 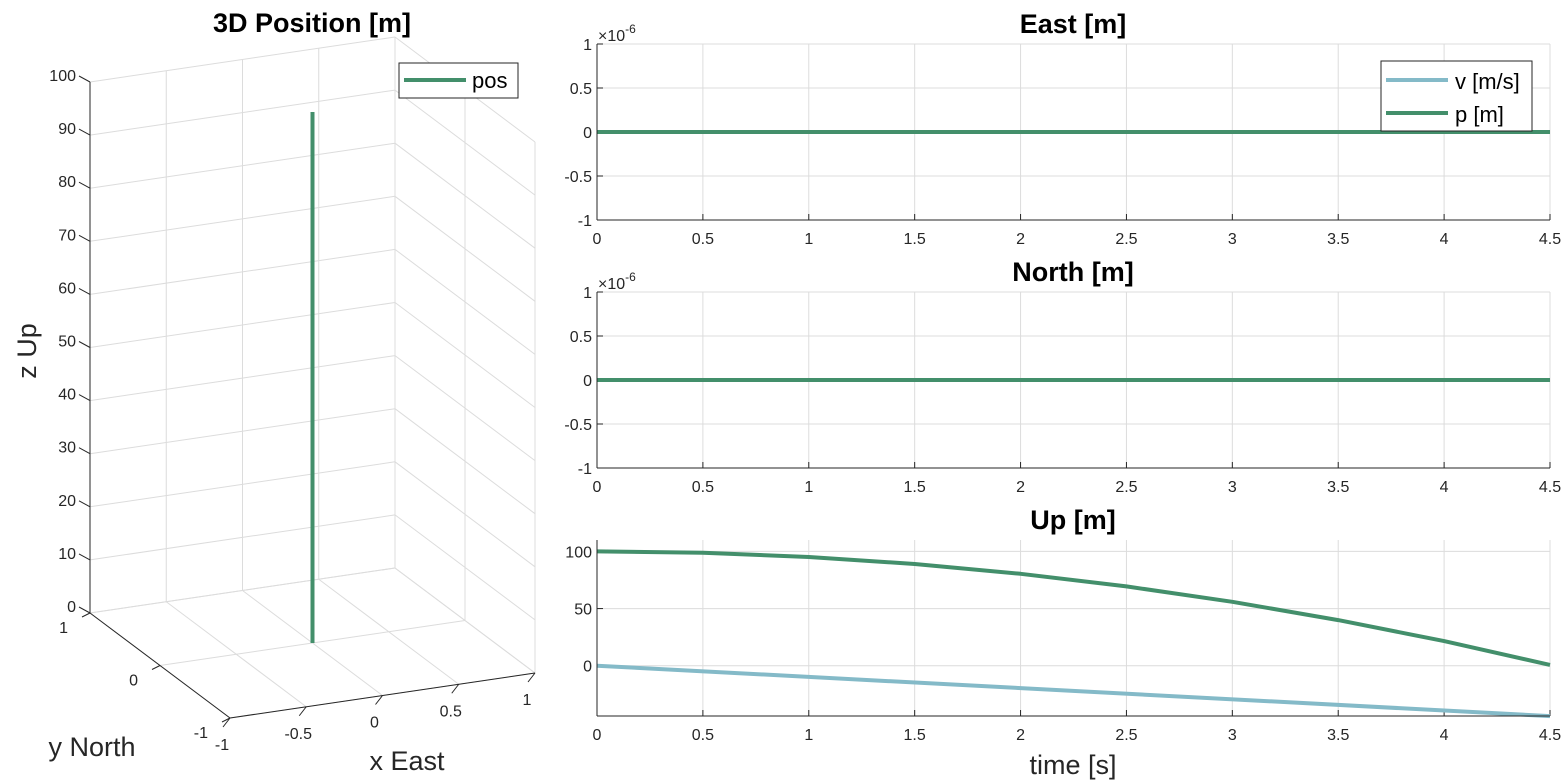 What do you see at coordinates (587, 667) in the screenshot?
I see `up-ytick-label: 0` at bounding box center [587, 667].